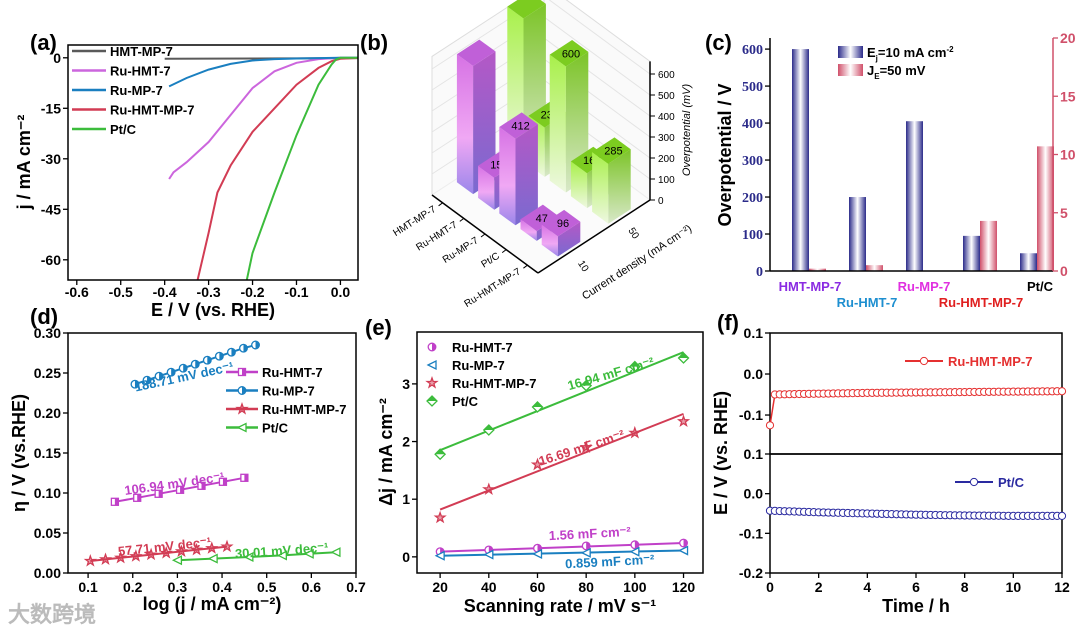  I want to click on x-tick-label: 0.1, so click(88, 587).